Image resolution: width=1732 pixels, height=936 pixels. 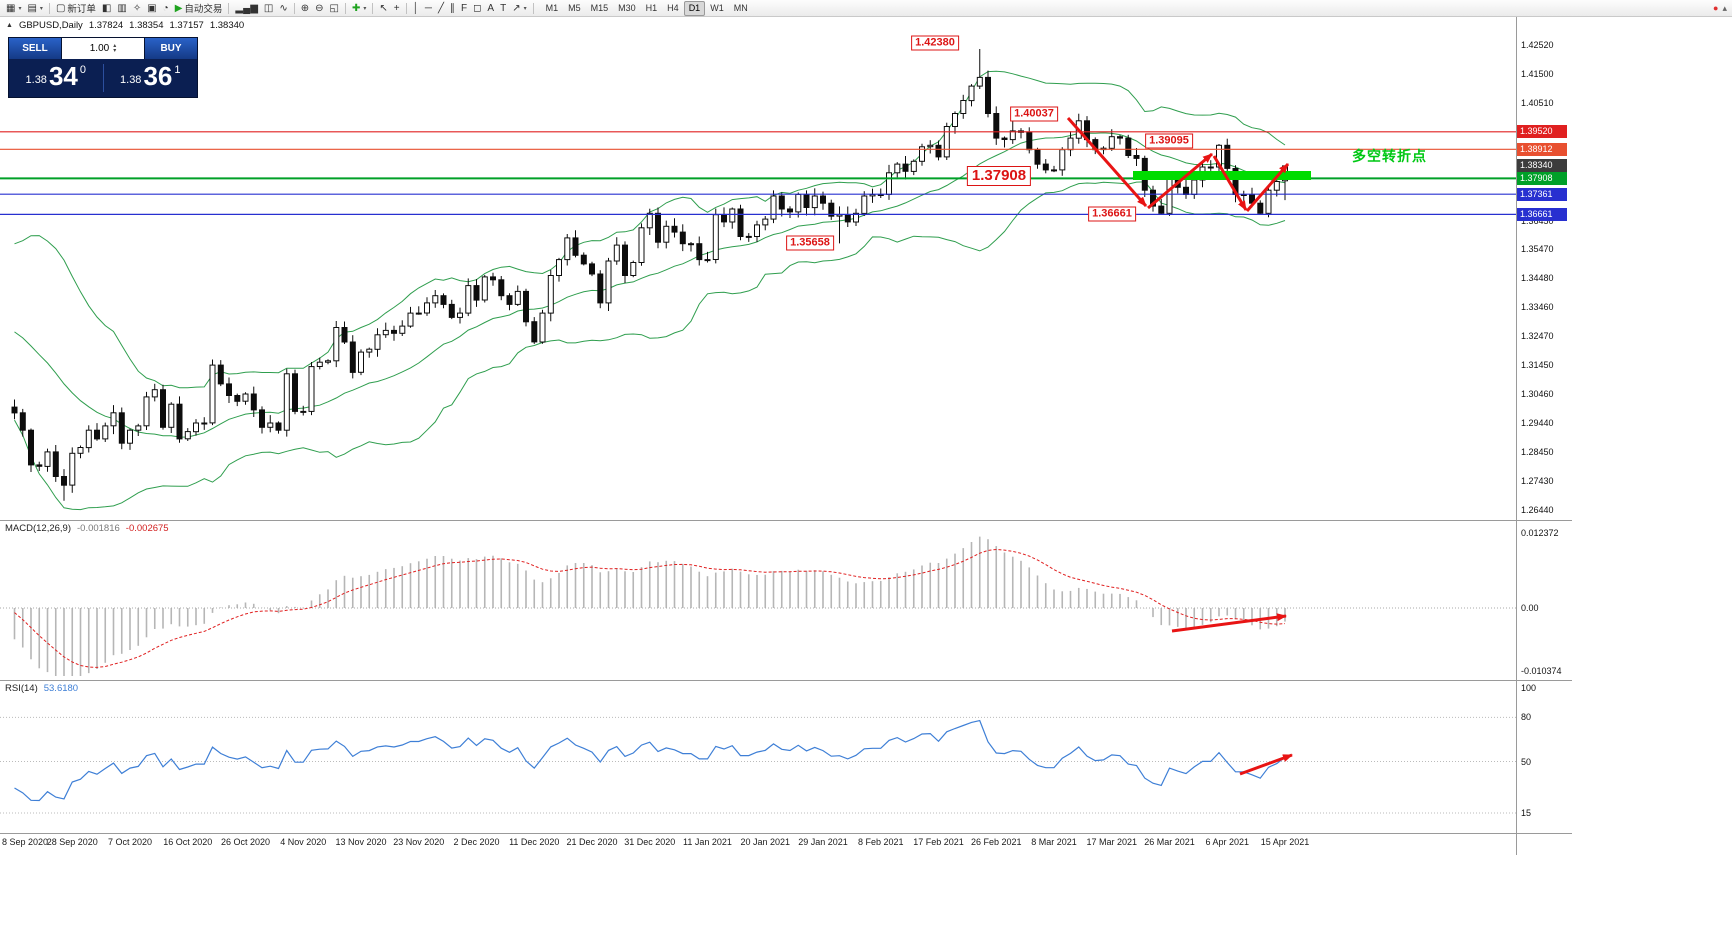 I want to click on rsi-title: RSI(14), so click(x=21, y=688).